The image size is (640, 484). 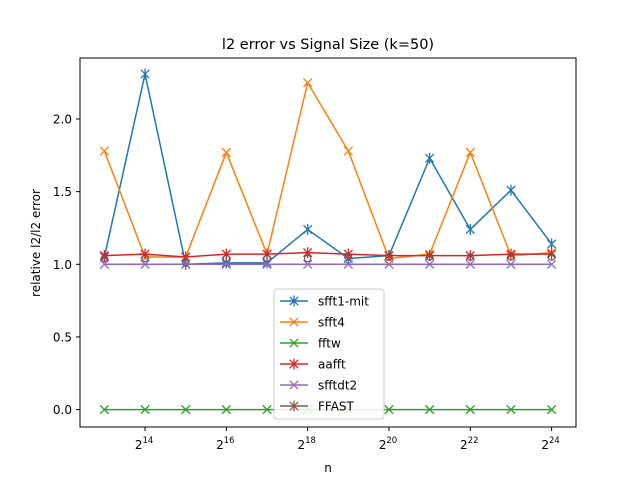 What do you see at coordinates (551, 409) in the screenshot?
I see `data-point-fftw-11-stroke-b` at bounding box center [551, 409].